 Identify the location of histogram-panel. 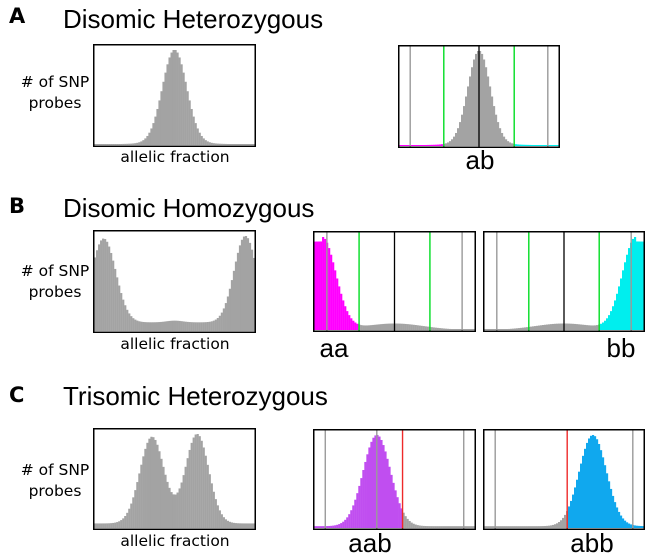
(174, 479).